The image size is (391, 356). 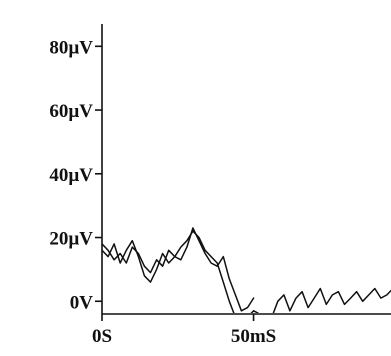 What do you see at coordinates (102, 336) in the screenshot?
I see `x-tick-label: 0S` at bounding box center [102, 336].